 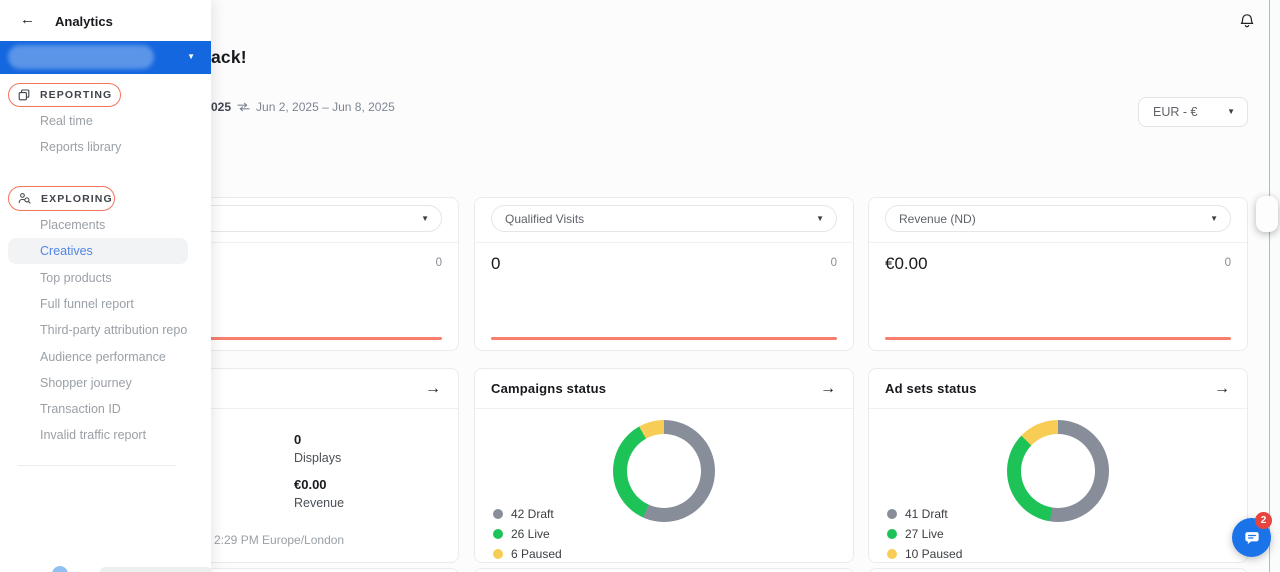 I want to click on chat-unread-badge: 2, so click(x=1263, y=520).